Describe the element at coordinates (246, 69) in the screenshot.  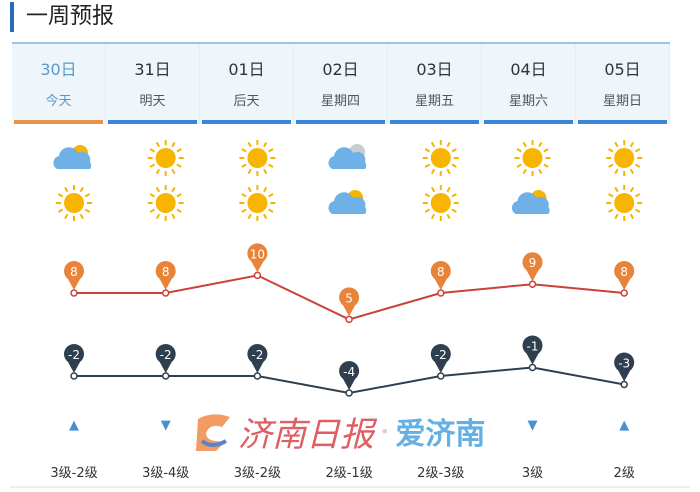
I see `tab-date: 01日` at that location.